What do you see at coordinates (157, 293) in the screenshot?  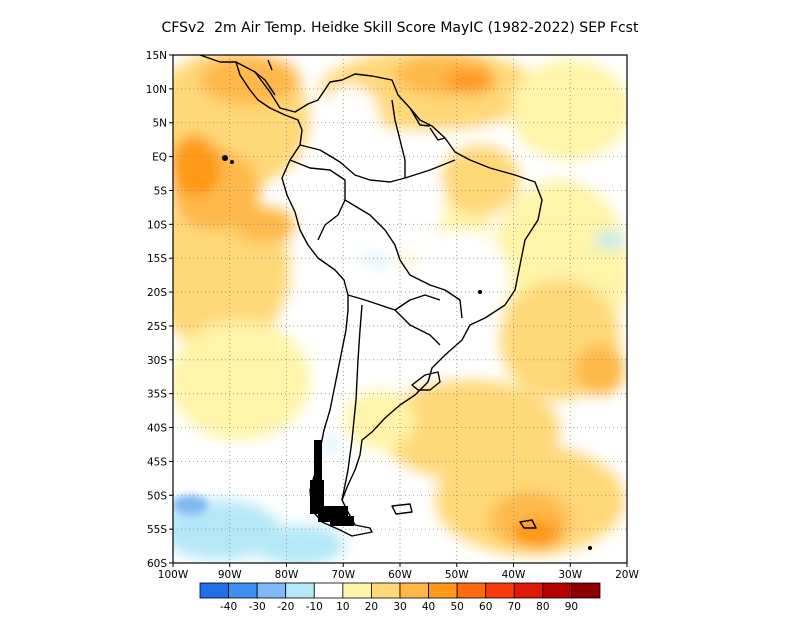 I see `lat-tick-label: 20S` at bounding box center [157, 293].